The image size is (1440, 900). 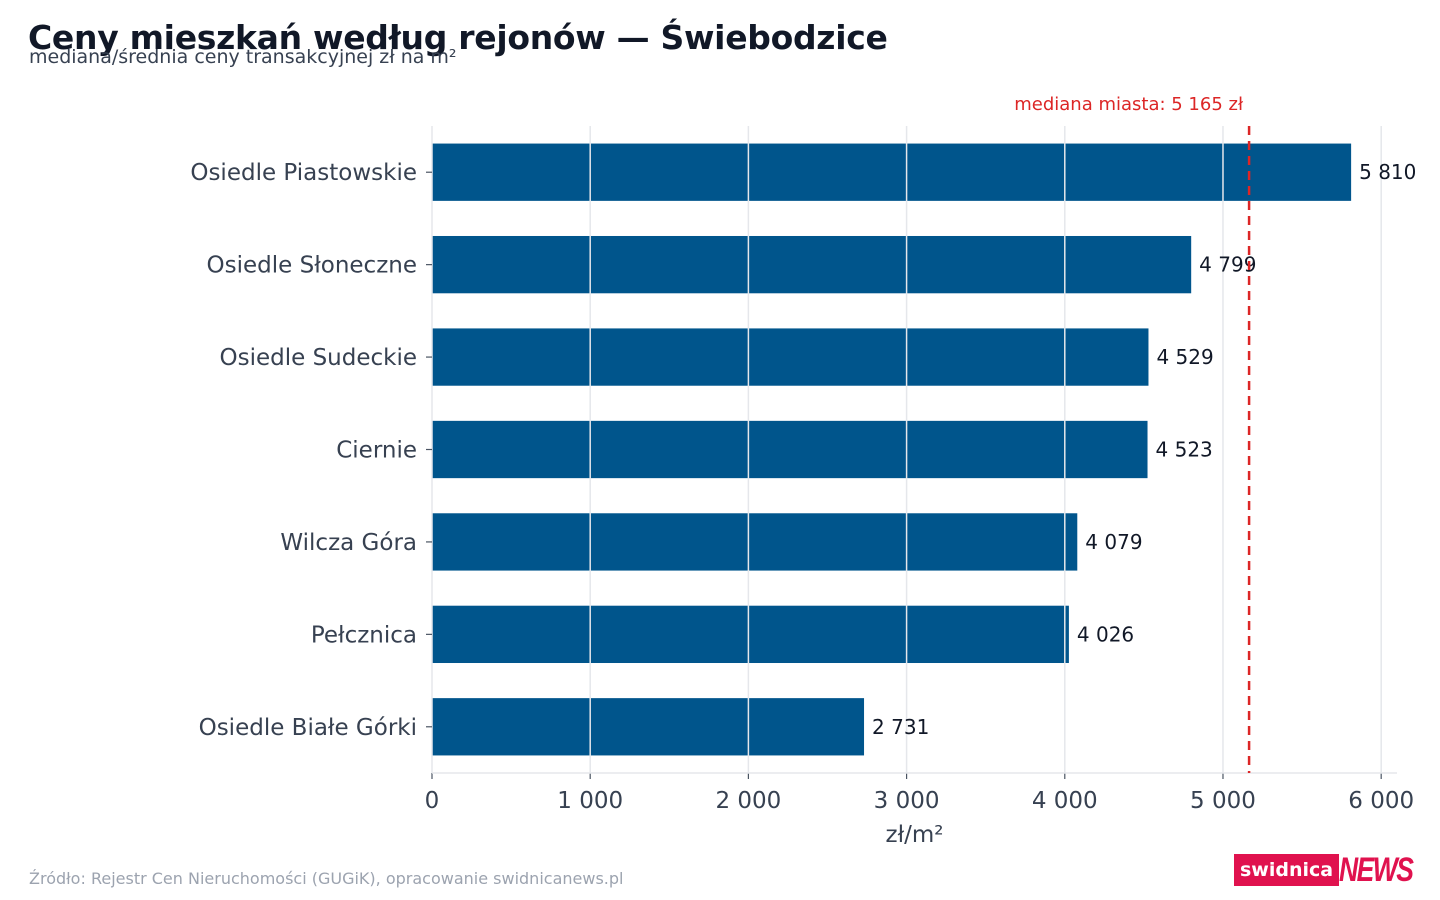 I want to click on bar-value-label: 5 810, so click(x=1387, y=172).